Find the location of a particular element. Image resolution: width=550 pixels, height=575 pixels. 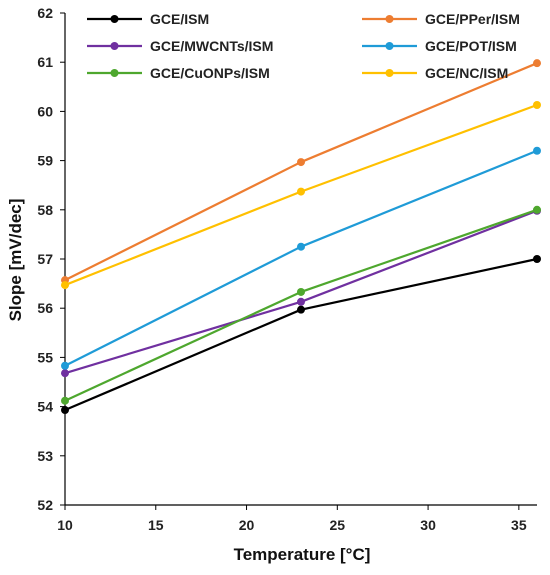

y-tick-label: 57 is located at coordinates (45, 259).